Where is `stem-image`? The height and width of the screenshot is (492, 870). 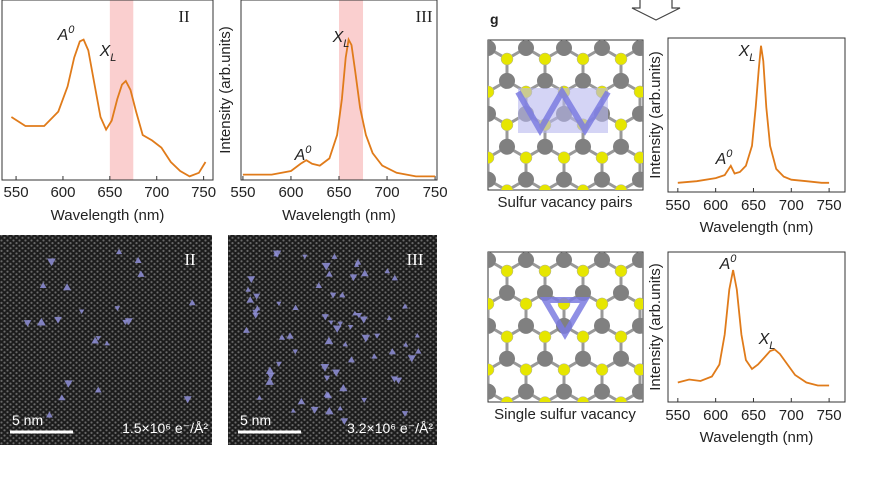
stem-image is located at coordinates (106, 340).